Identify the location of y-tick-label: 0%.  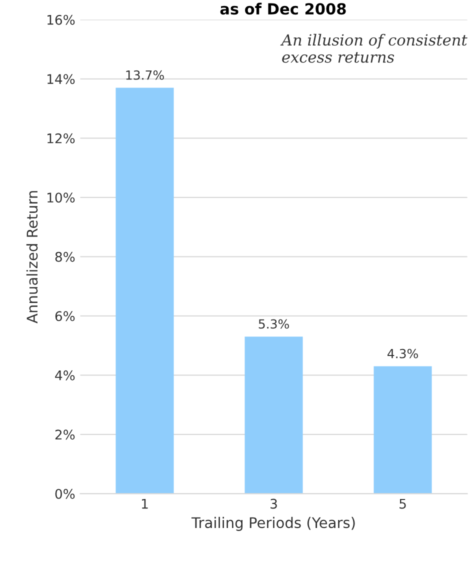
(65, 493).